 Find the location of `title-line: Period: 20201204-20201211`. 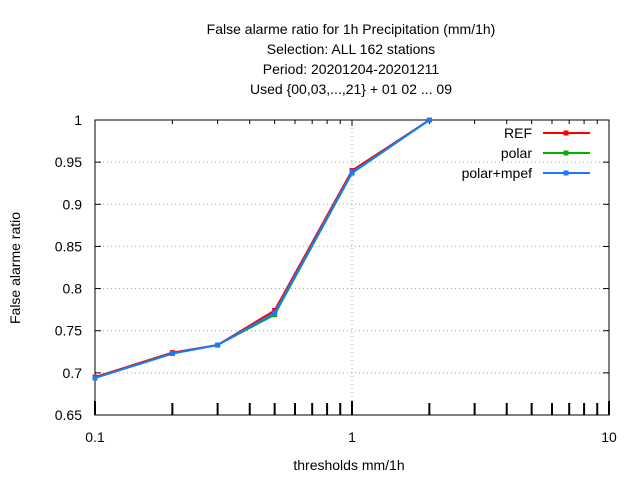

title-line: Period: 20201204-20201211 is located at coordinates (351, 69).